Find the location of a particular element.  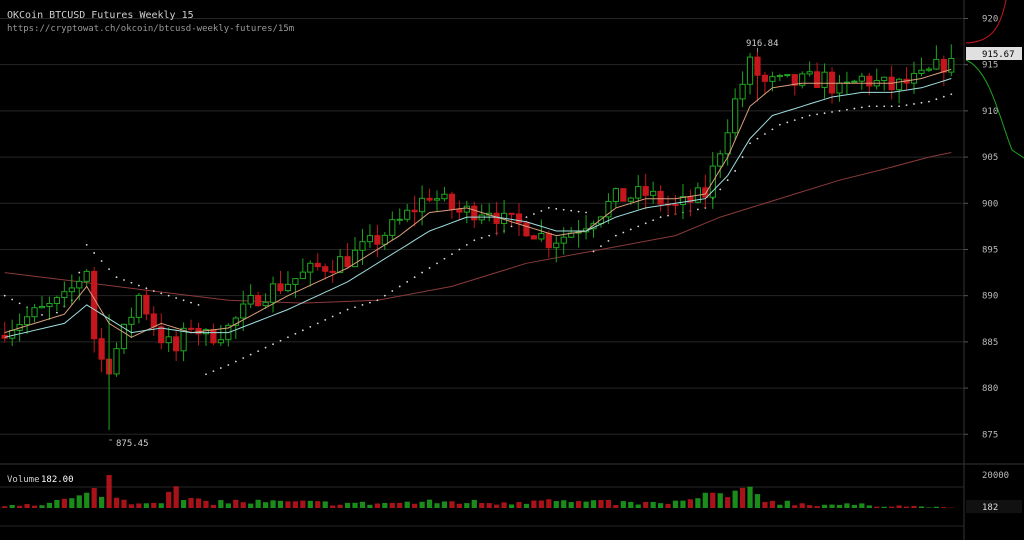

volume-tick-high: 20000 is located at coordinates (995, 476).